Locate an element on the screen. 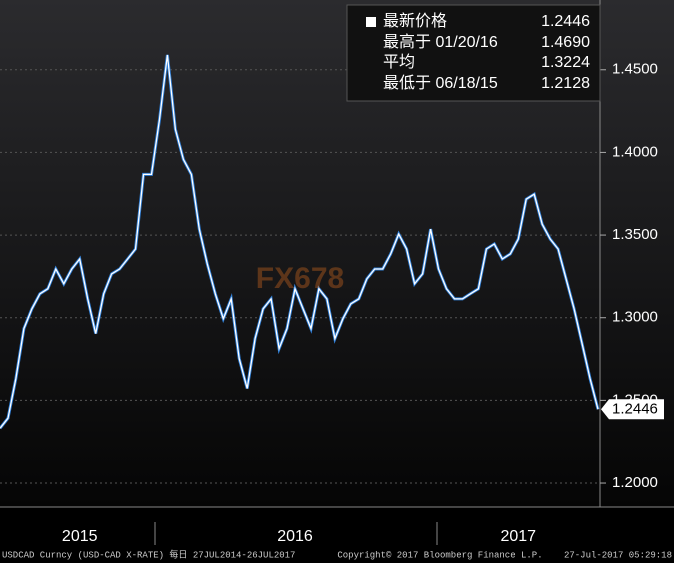  legend-box is located at coordinates (473, 53).